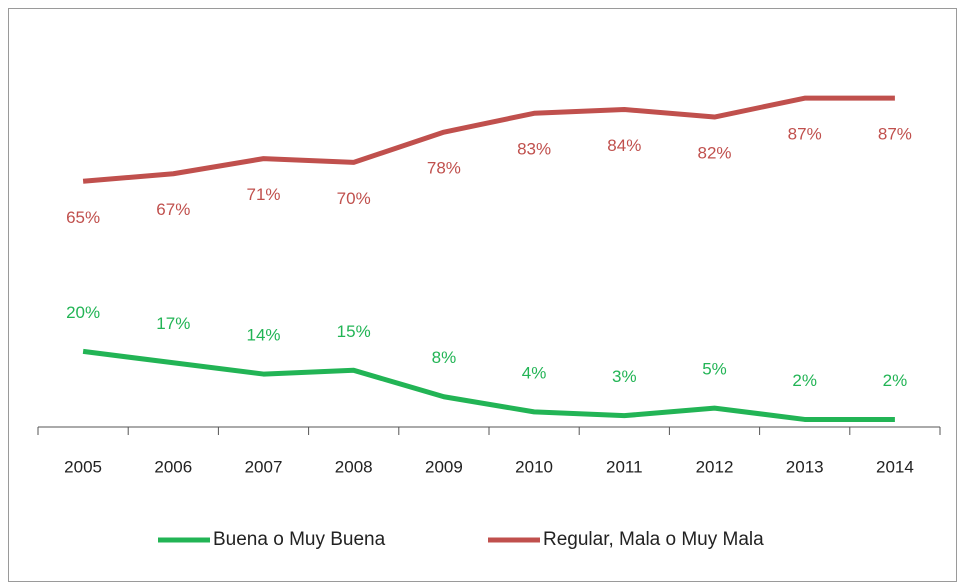  What do you see at coordinates (173, 466) in the screenshot?
I see `x-tick-label: 2006` at bounding box center [173, 466].